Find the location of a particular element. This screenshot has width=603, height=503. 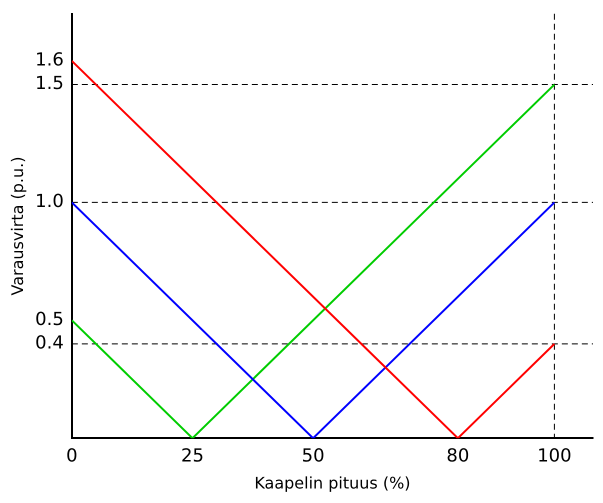

x-axis-title: Kaapelin pituus (%) is located at coordinates (332, 483).